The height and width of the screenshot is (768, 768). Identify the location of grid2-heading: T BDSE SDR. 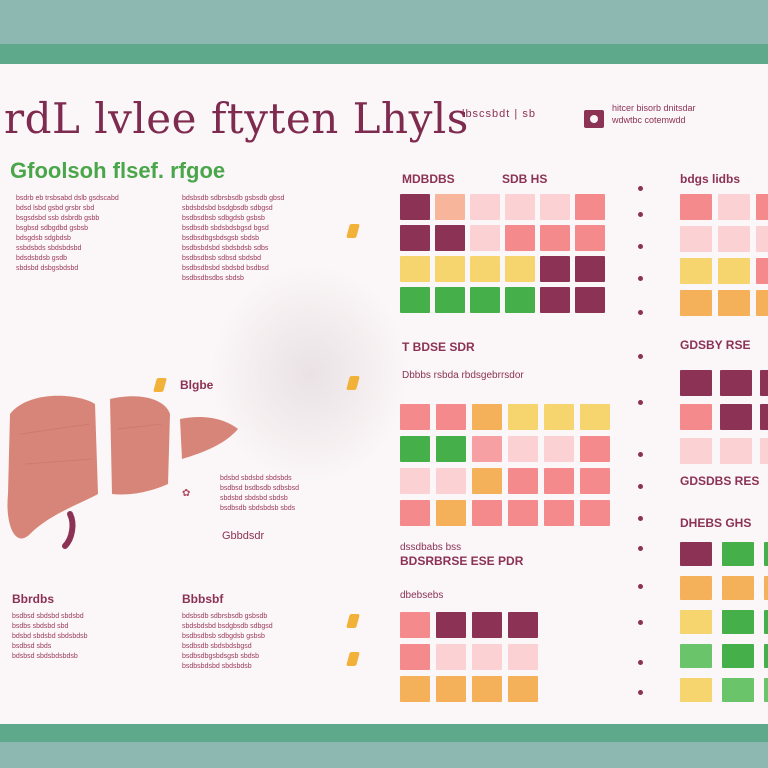
(438, 347).